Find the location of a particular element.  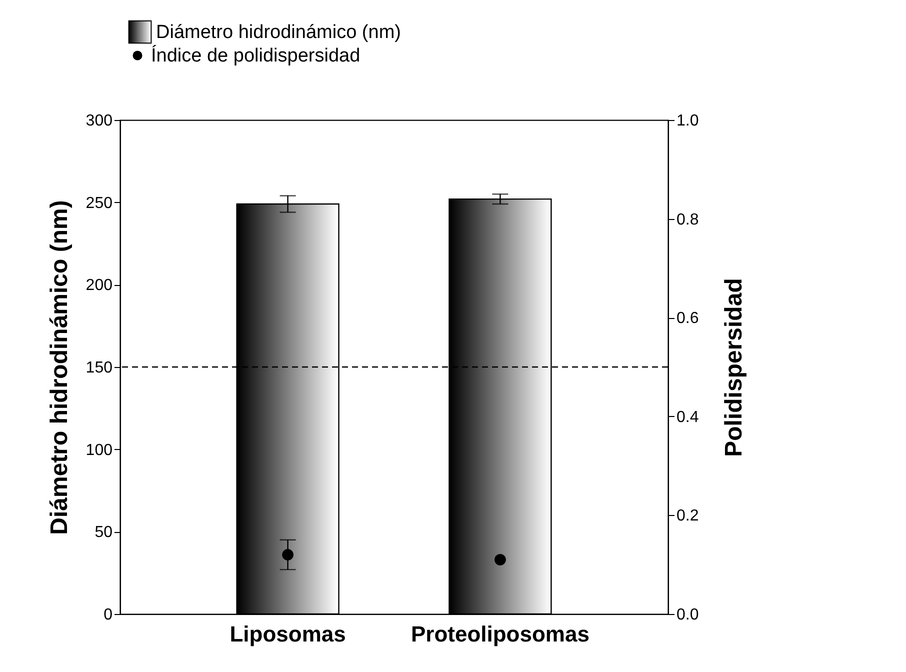

y-tick-label: 100 is located at coordinates (99, 450).